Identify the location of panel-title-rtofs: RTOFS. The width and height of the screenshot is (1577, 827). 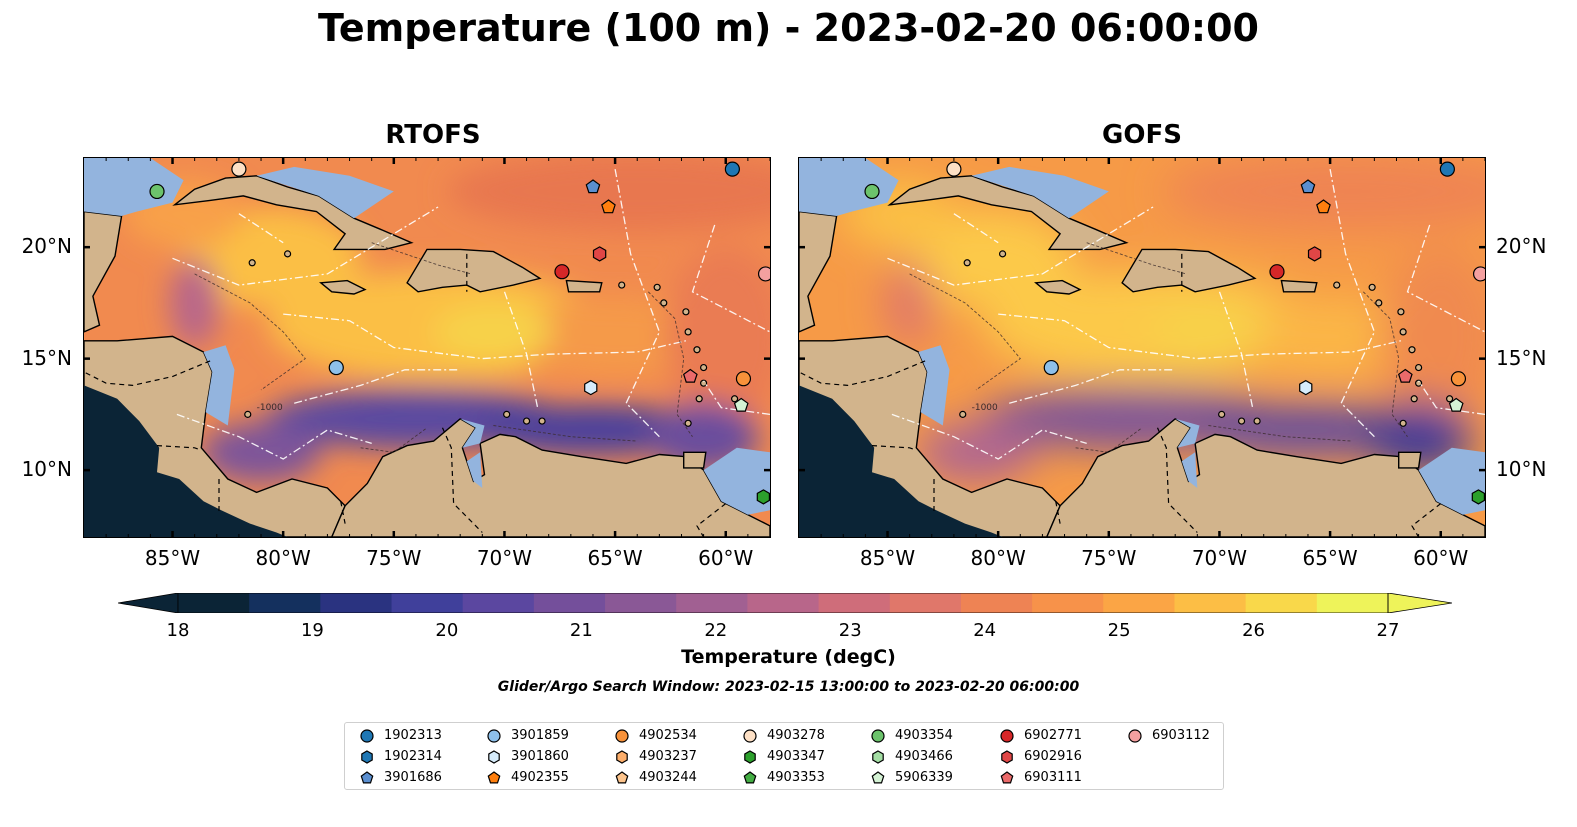
(433, 135).